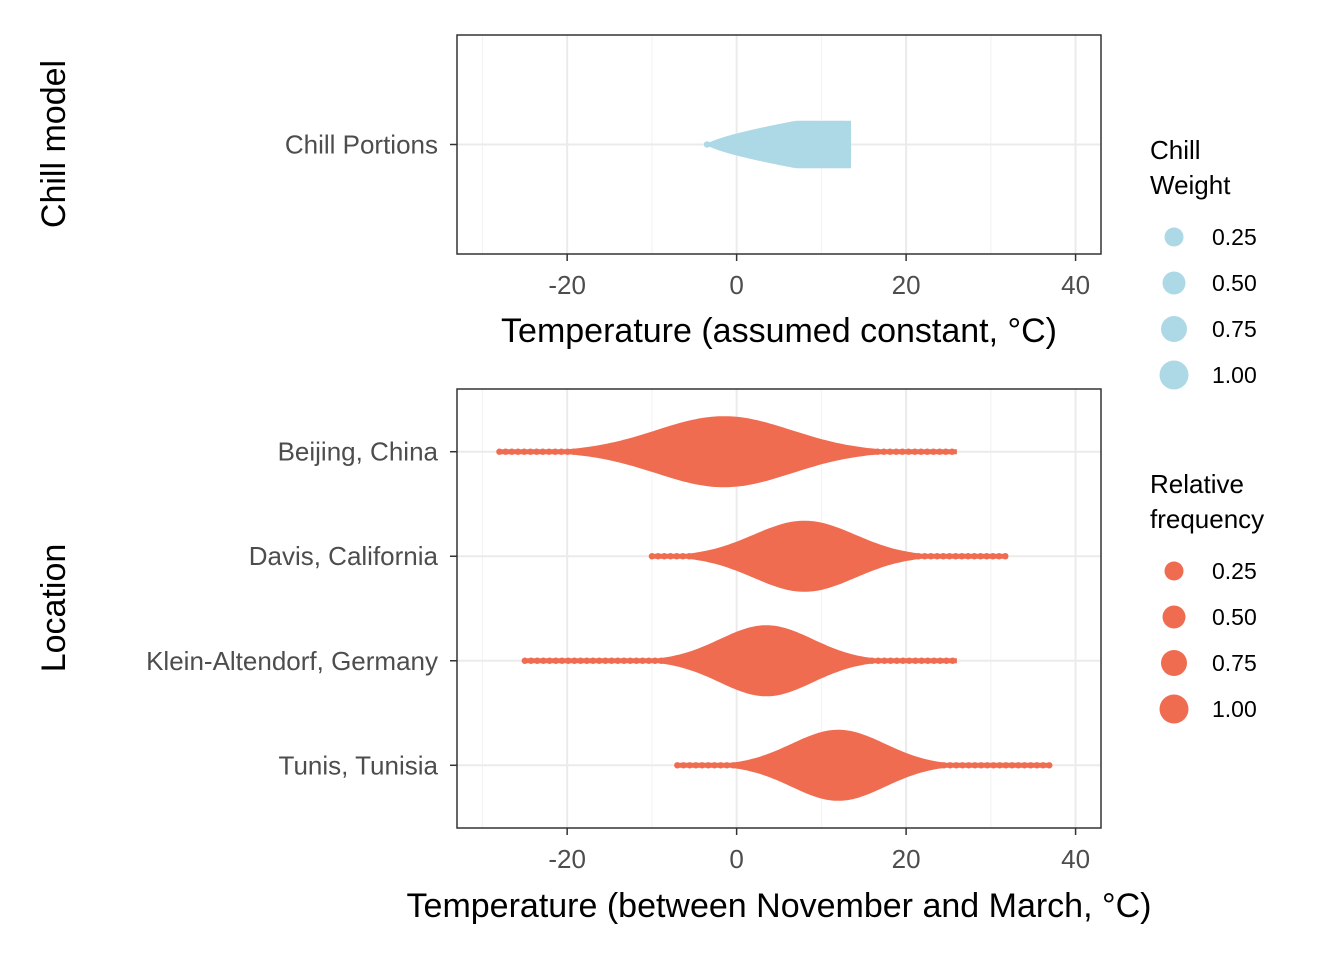 This screenshot has height=965, width=1344. What do you see at coordinates (567, 285) in the screenshot?
I see `chill-x-tick-label: -20` at bounding box center [567, 285].